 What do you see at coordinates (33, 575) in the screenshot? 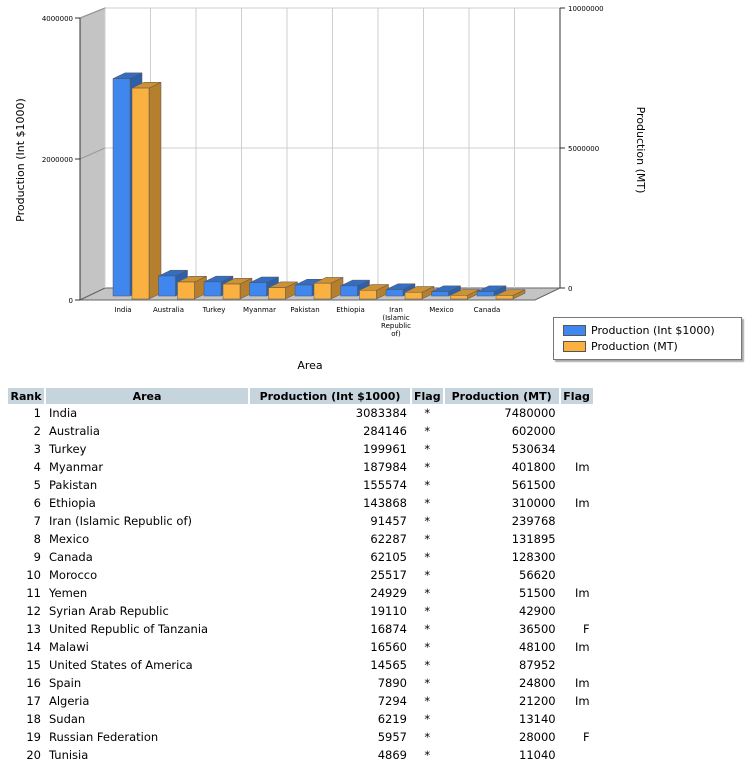
I see `rank-cell: 10` at bounding box center [33, 575].